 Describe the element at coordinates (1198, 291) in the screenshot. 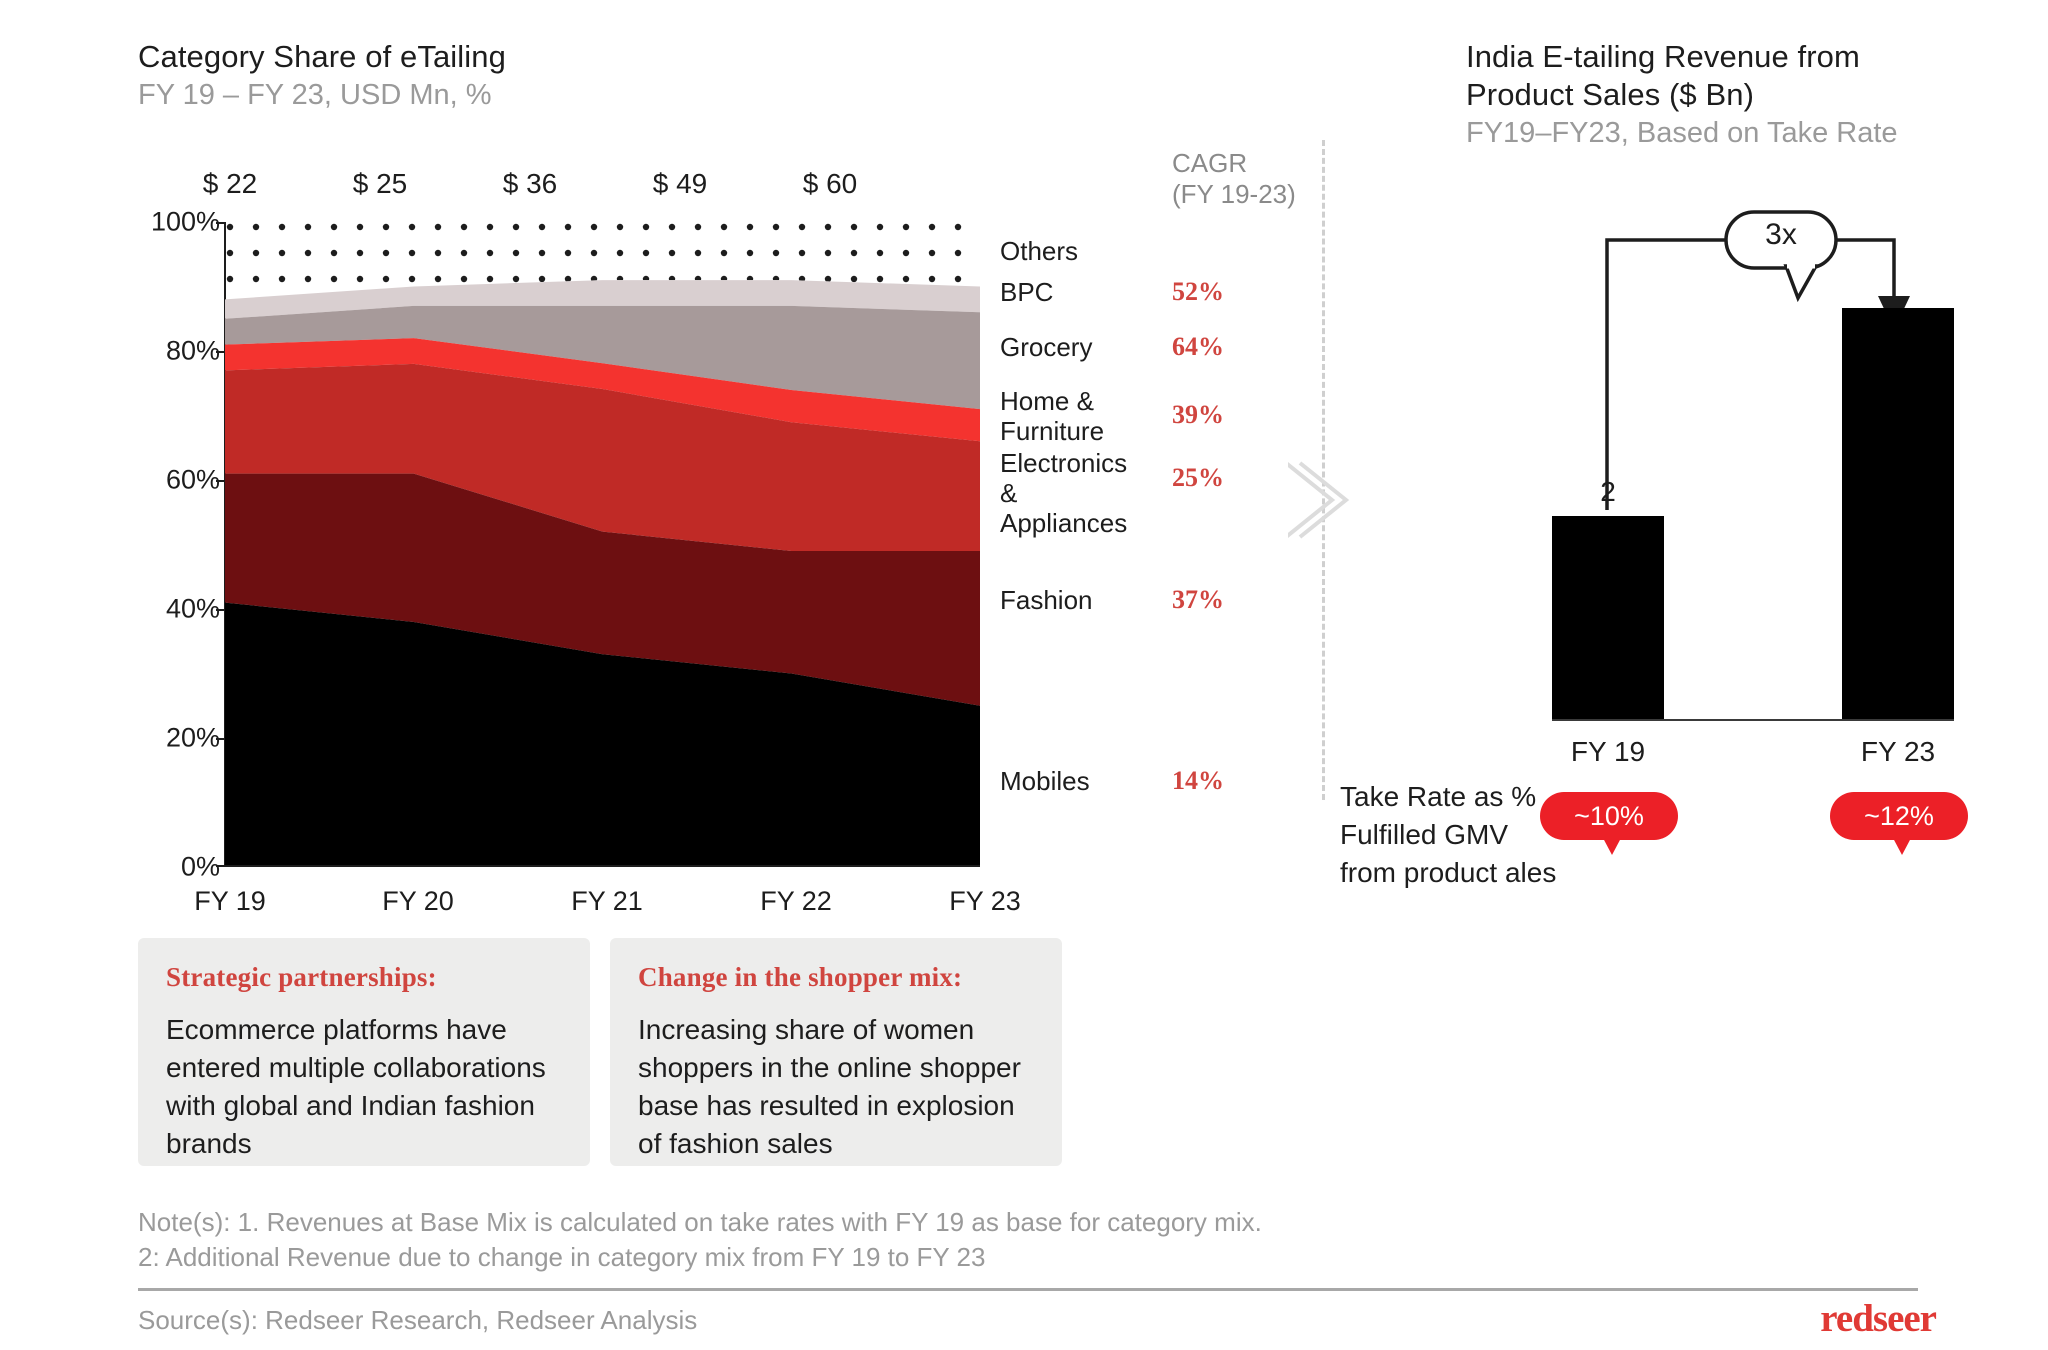

I see `cagr-value-bpc: 52%` at that location.